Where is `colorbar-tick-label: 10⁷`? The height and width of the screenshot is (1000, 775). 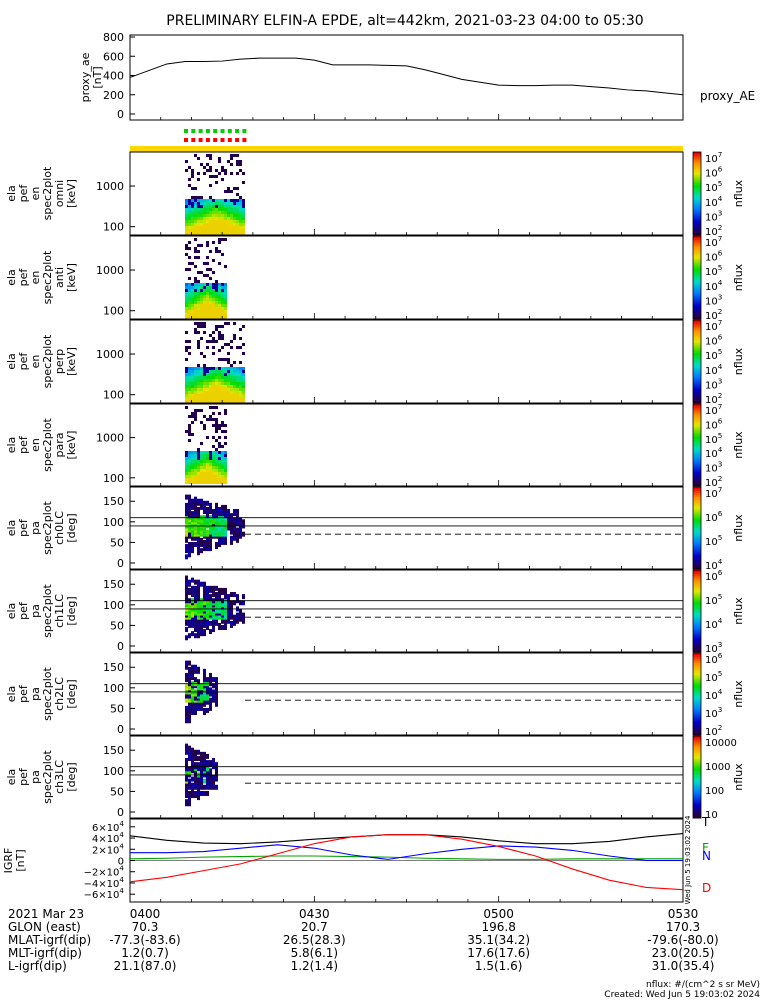
colorbar-tick-label: 10⁷ is located at coordinates (713, 325).